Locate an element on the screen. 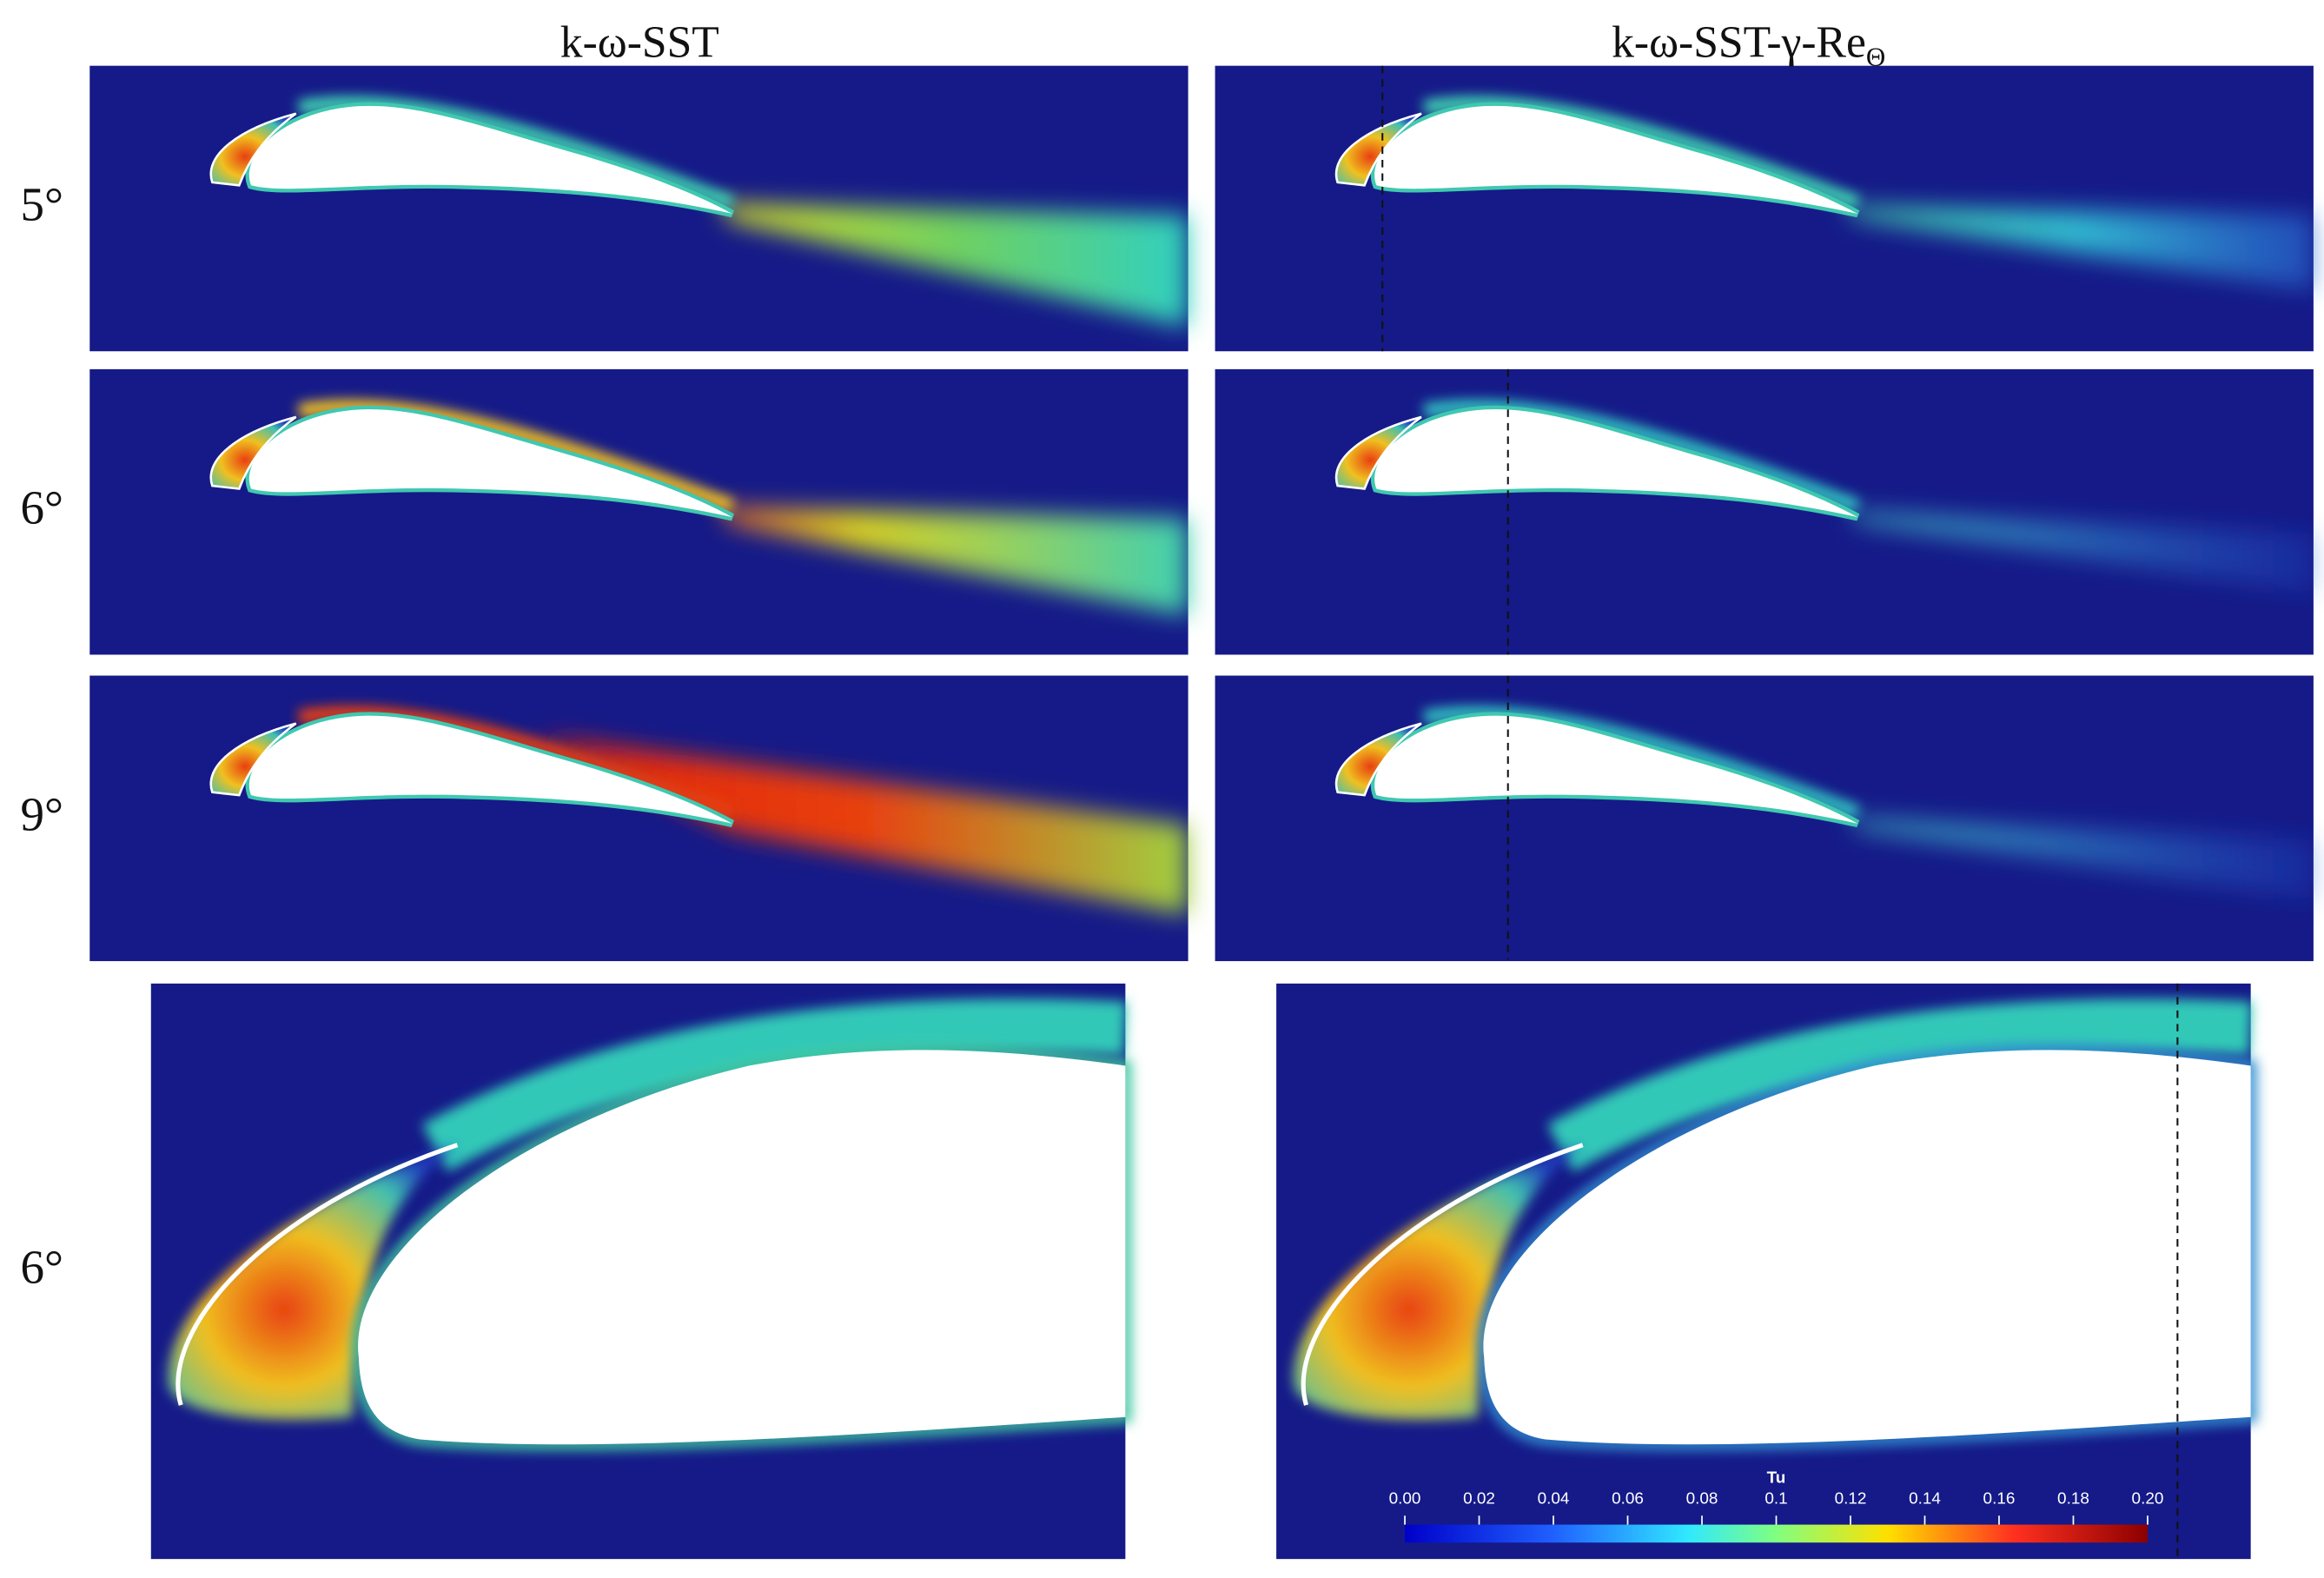 This screenshot has width=2324, height=1578. column-title: k-ω-SST-γ-ReΘ is located at coordinates (1748, 44).